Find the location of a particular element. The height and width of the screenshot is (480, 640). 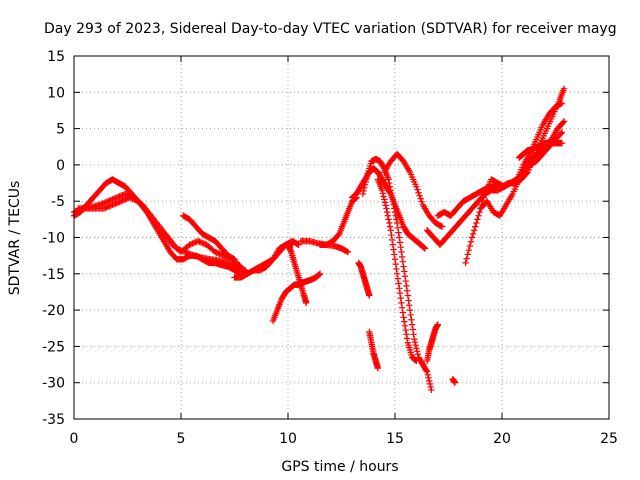

y-tick-label: -15 is located at coordinates (53, 275).